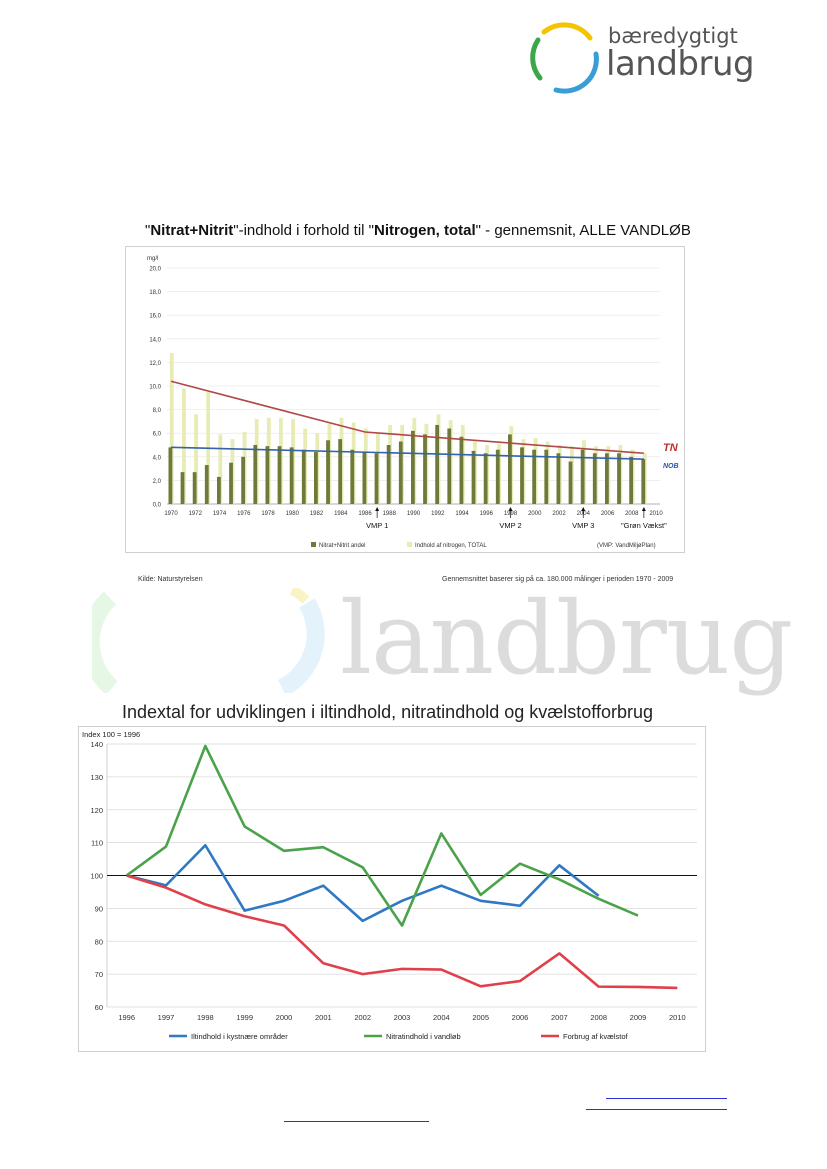  Describe the element at coordinates (96, 777) in the screenshot. I see `chart2-ytick-label: 130` at that location.